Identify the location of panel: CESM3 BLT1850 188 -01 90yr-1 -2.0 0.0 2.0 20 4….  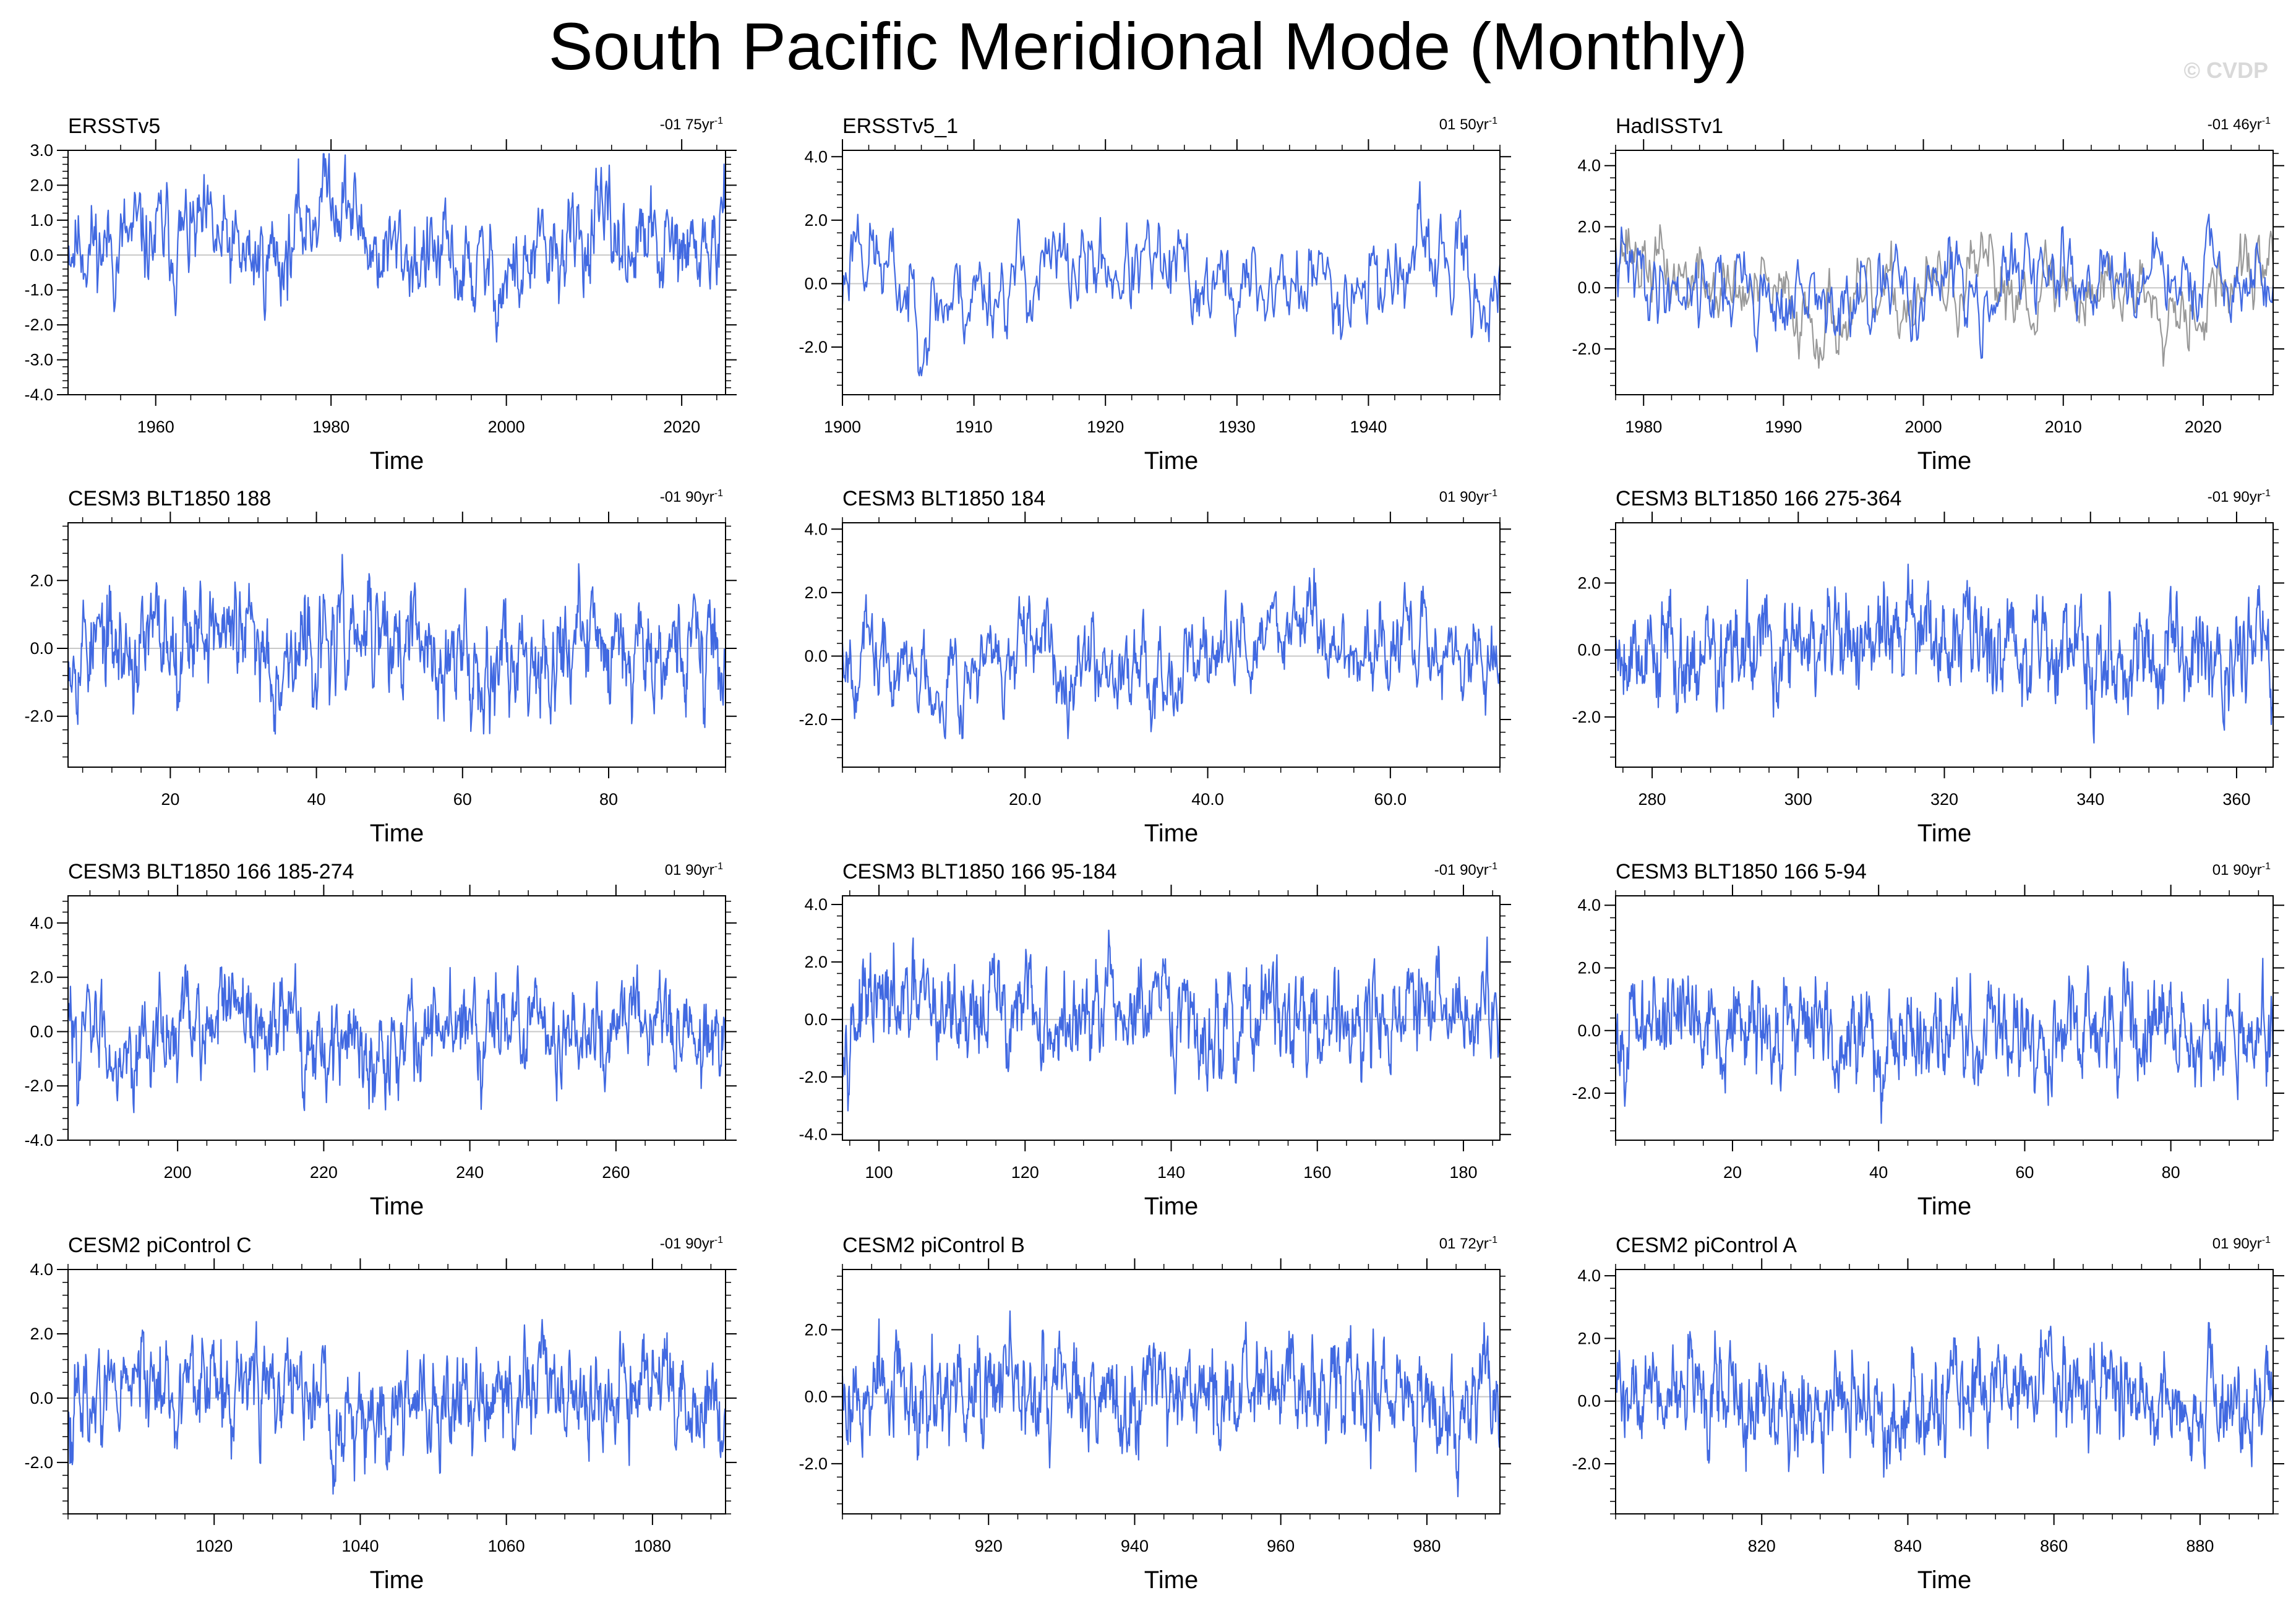
(380, 667).